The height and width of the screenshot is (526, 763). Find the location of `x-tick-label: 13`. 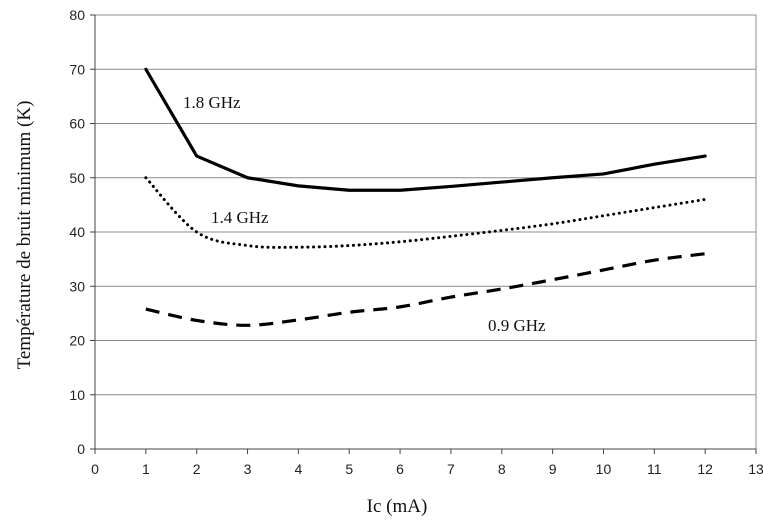

x-tick-label: 13 is located at coordinates (755, 469).